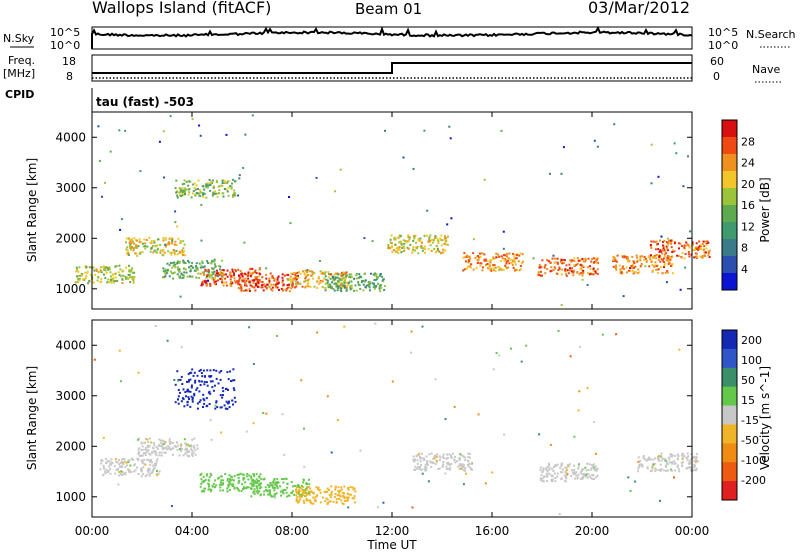 Image resolution: width=800 pixels, height=554 pixels. Describe the element at coordinates (729, 340) in the screenshot. I see `colorbar-segment` at that location.